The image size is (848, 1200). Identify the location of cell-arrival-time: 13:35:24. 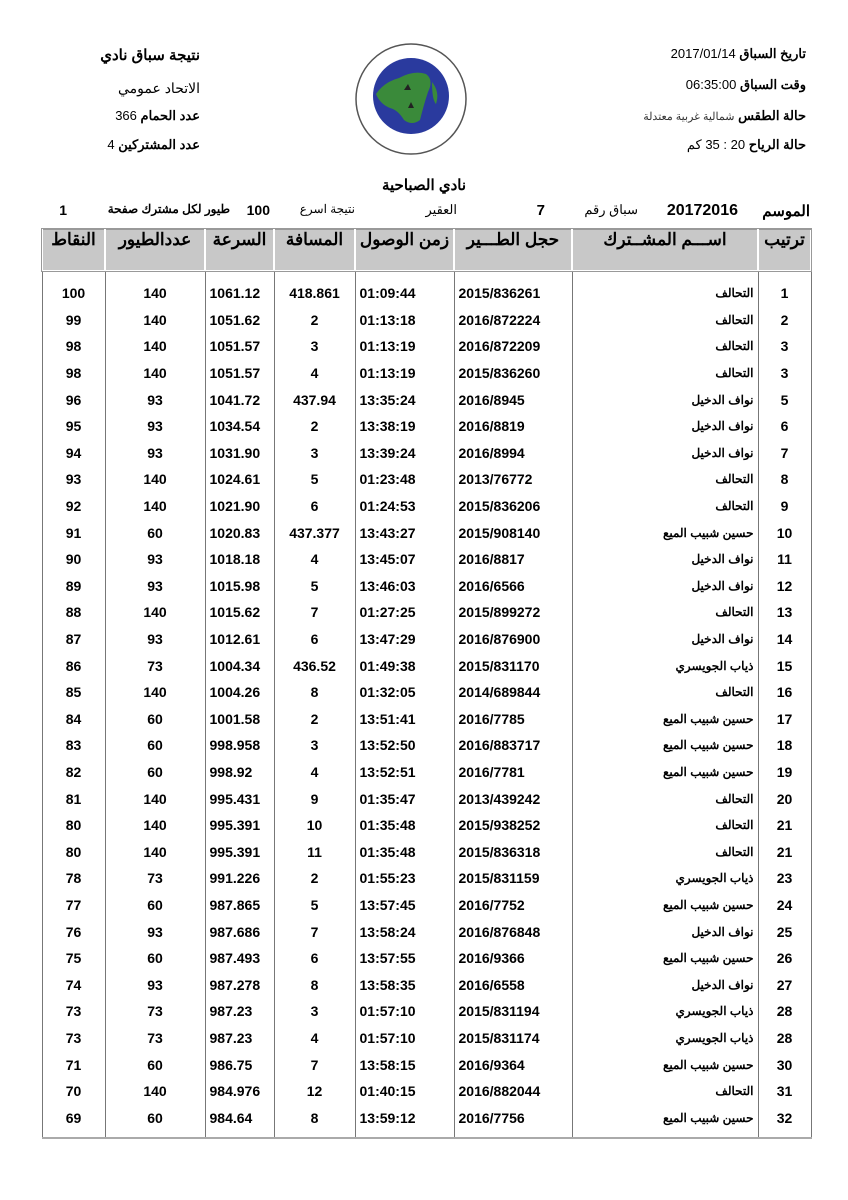
(404, 399).